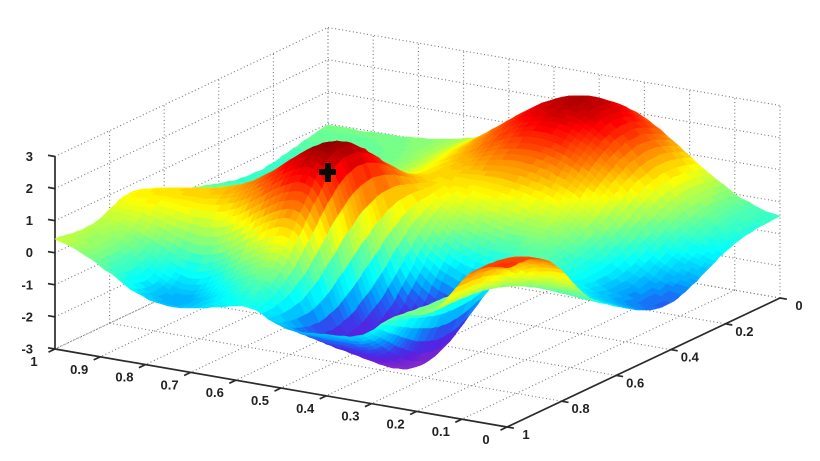 This screenshot has width=820, height=461. Describe the element at coordinates (260, 400) in the screenshot. I see `svg-text: 0.5` at that location.